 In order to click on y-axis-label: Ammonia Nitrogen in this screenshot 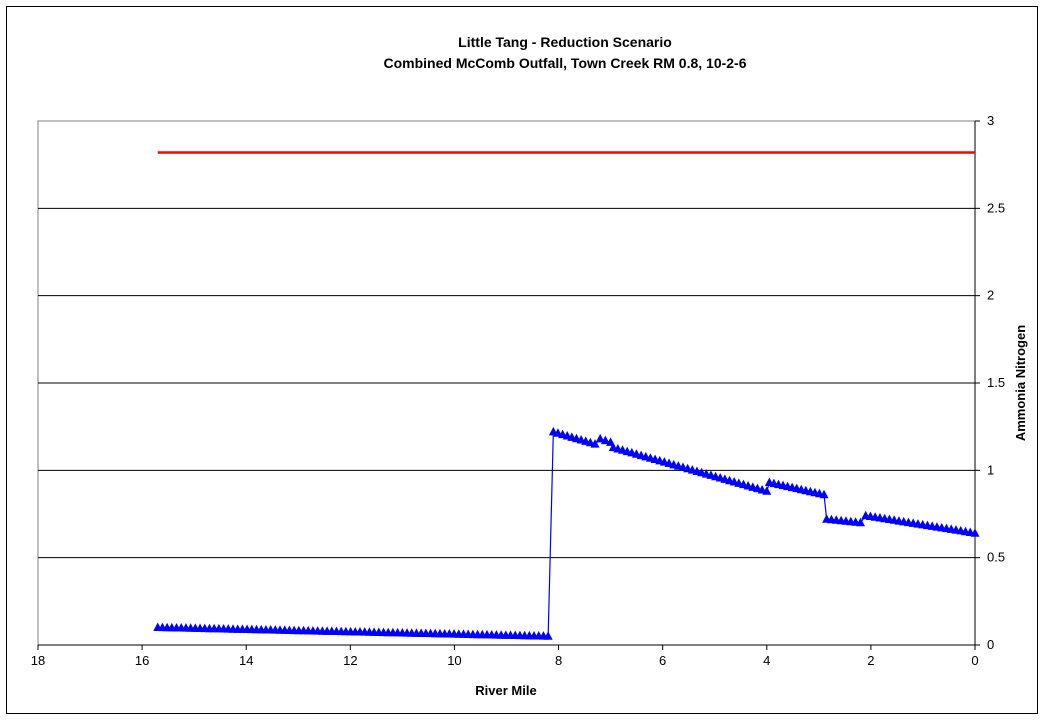, I will do `click(1020, 383)`.